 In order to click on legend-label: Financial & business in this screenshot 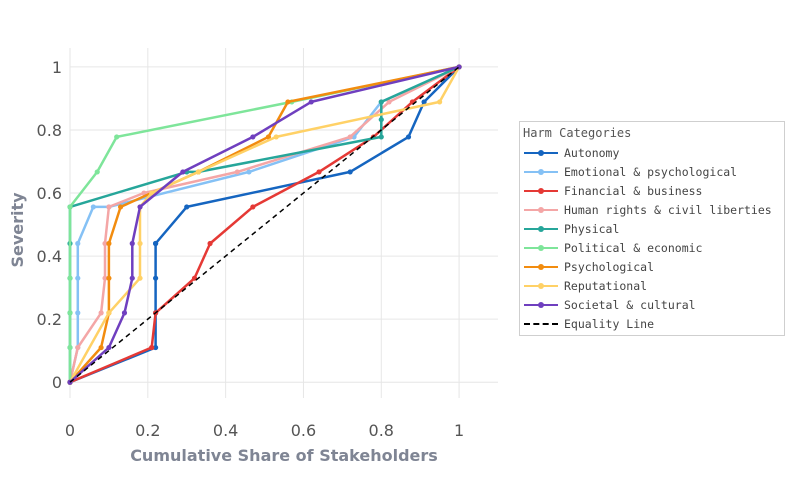, I will do `click(633, 191)`.